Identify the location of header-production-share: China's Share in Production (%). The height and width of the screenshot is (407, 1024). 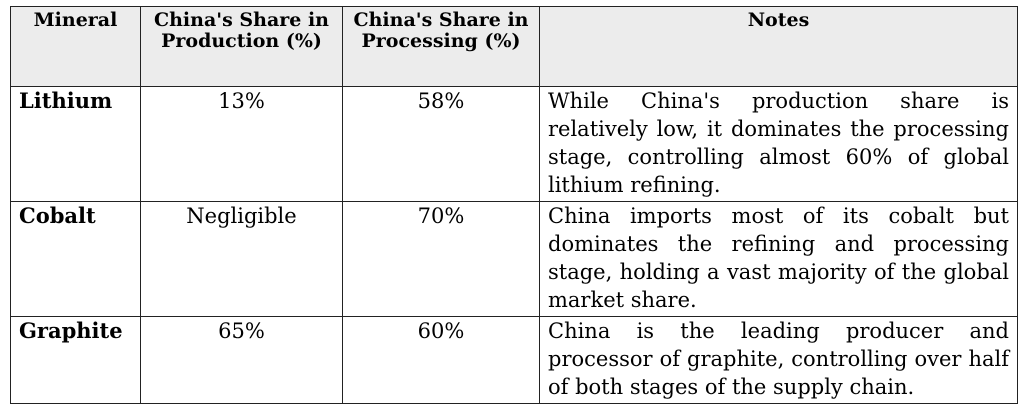
(241, 46).